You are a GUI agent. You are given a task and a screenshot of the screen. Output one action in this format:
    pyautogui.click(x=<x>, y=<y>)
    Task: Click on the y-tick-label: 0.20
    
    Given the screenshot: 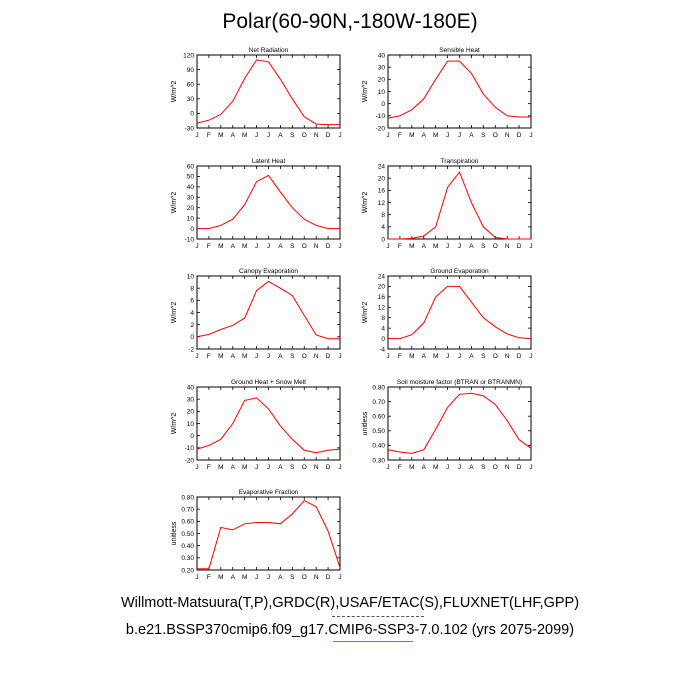 What is the action you would take?
    pyautogui.click(x=187, y=570)
    